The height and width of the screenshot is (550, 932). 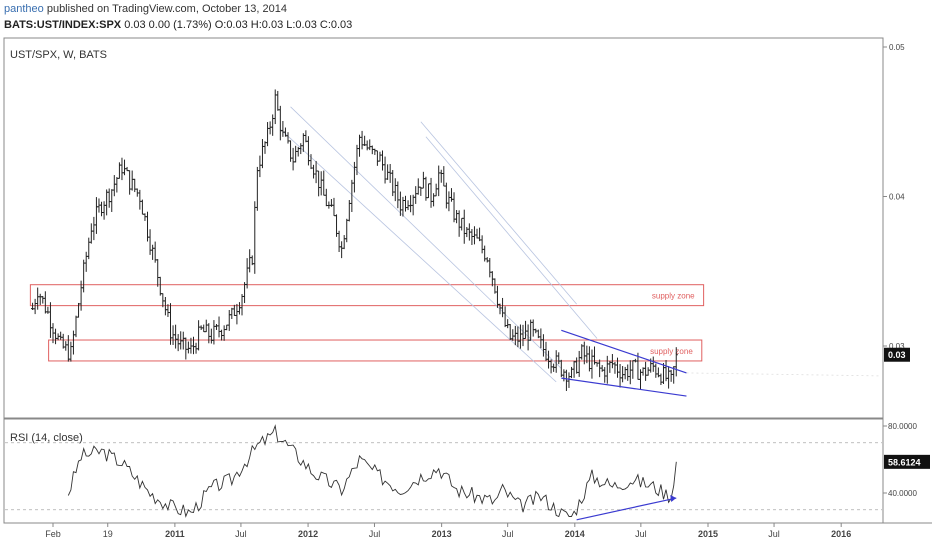 What do you see at coordinates (626, 509) in the screenshot?
I see `rsi-trendline` at bounding box center [626, 509].